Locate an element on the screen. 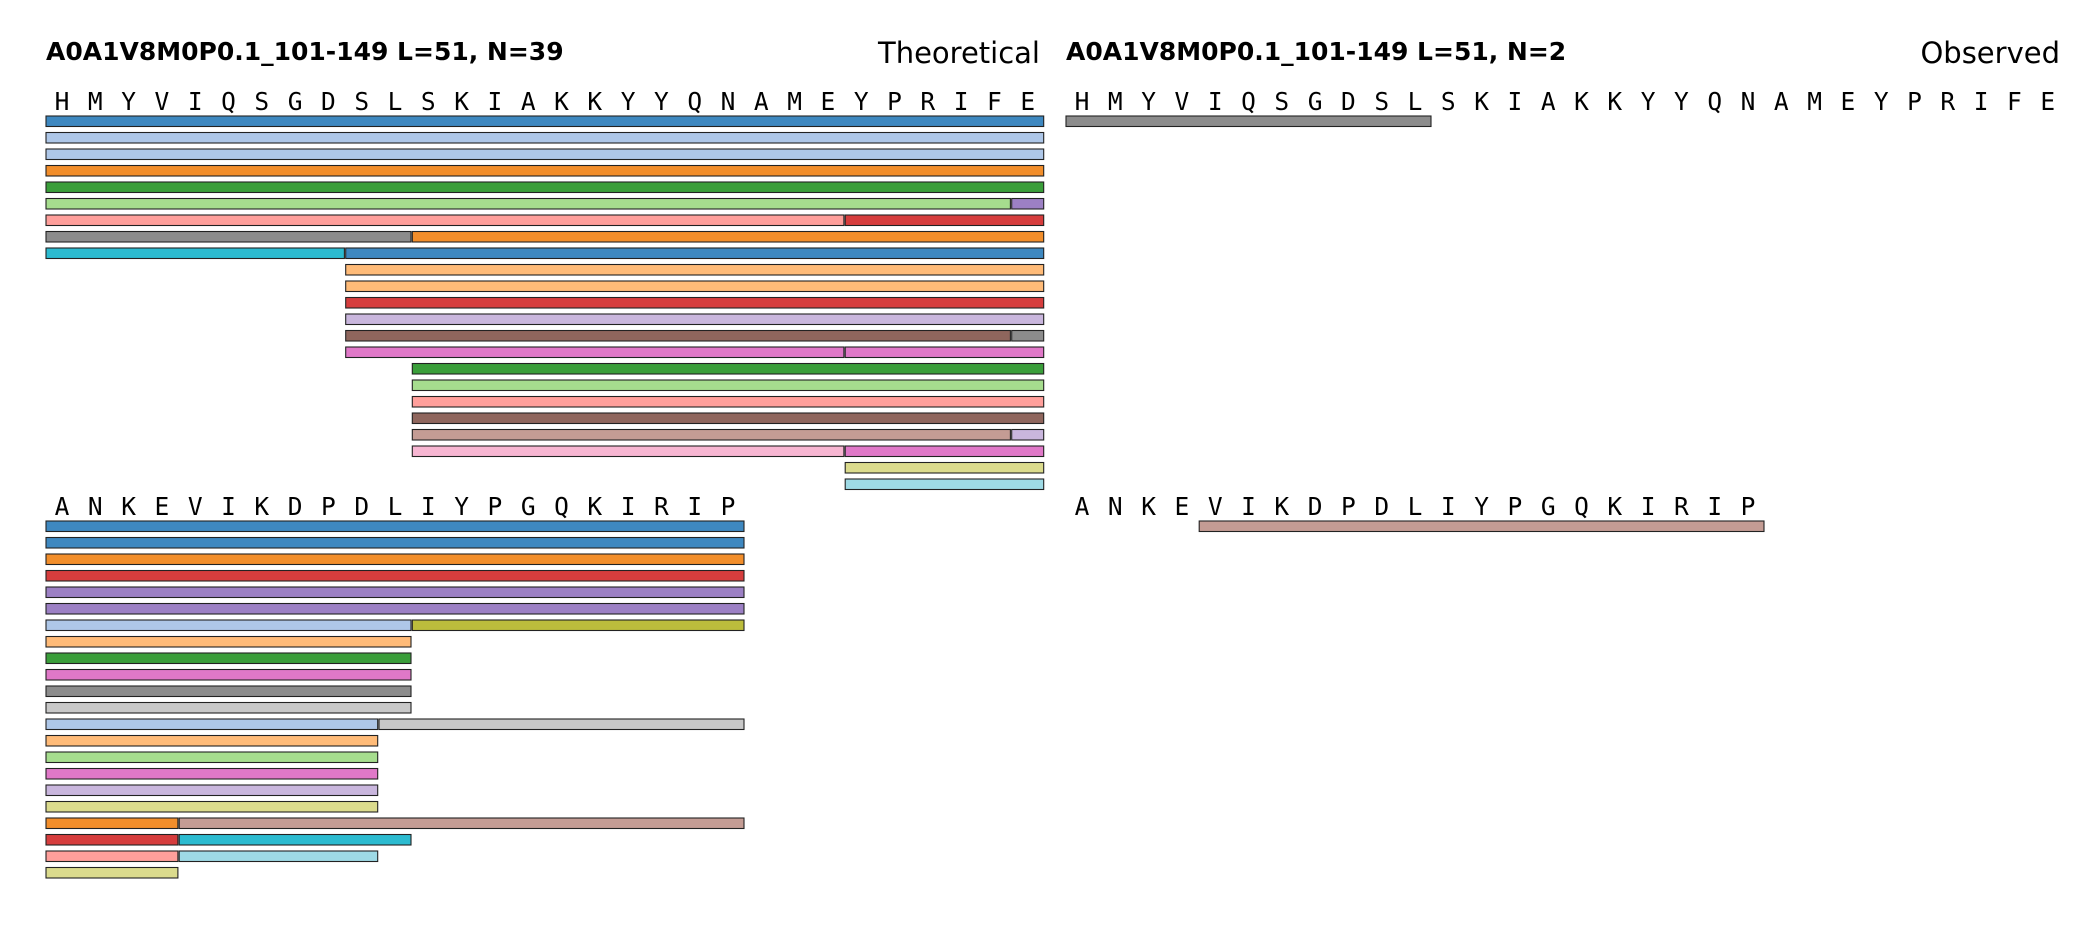  residue-2: N is located at coordinates (1115, 506).